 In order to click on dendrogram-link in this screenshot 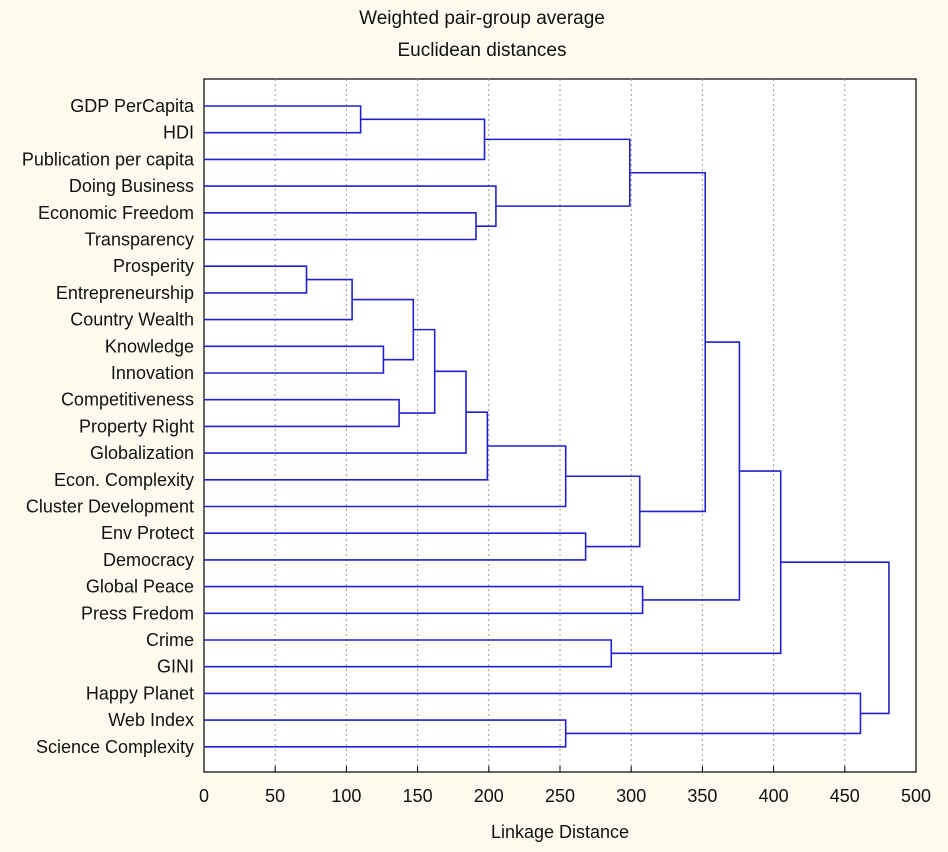, I will do `click(835, 638)`.